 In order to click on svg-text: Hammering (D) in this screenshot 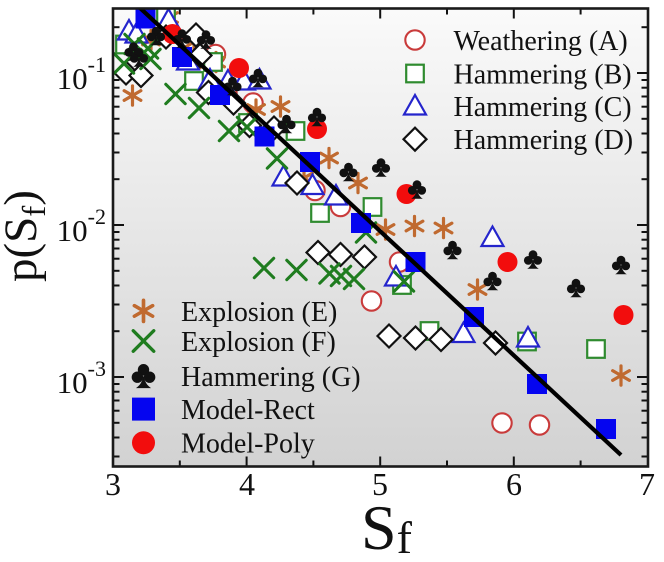, I will do `click(544, 140)`.